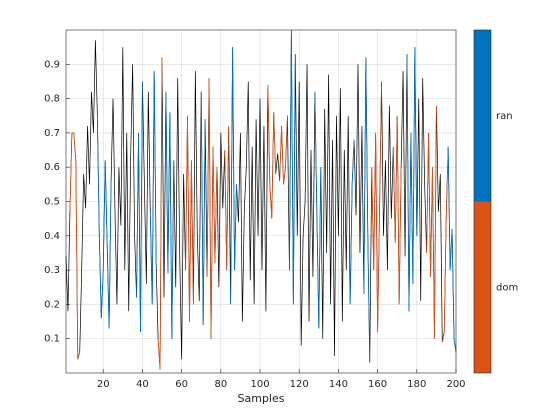  Describe the element at coordinates (455, 384) in the screenshot. I see `x-tick-label: 200` at that location.